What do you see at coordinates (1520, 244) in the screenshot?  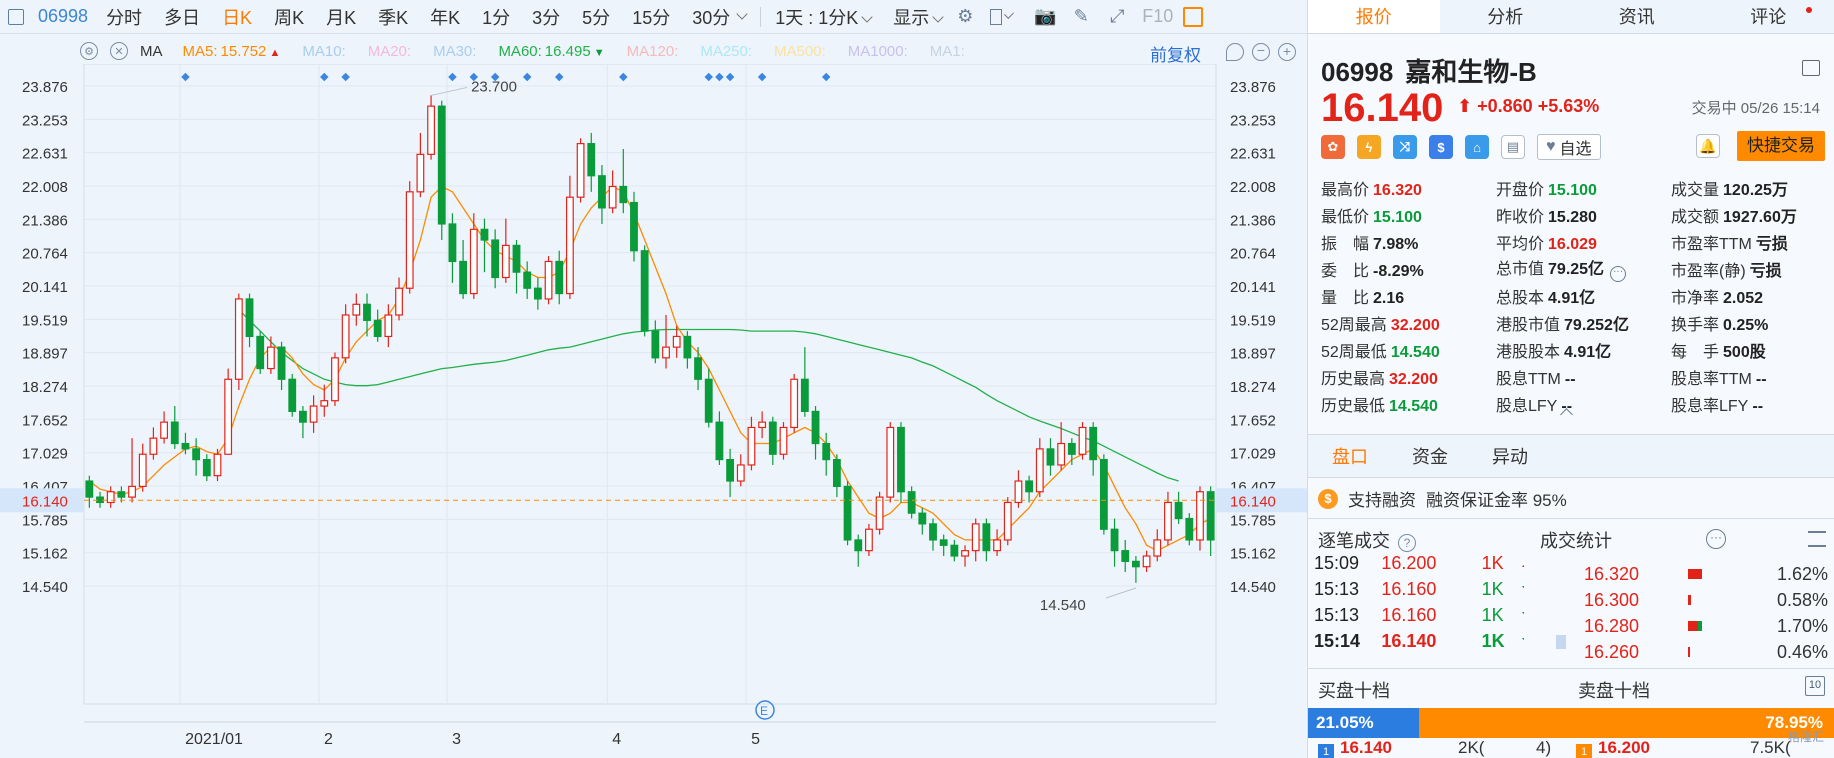 I see `field-label: 平均价` at bounding box center [1520, 244].